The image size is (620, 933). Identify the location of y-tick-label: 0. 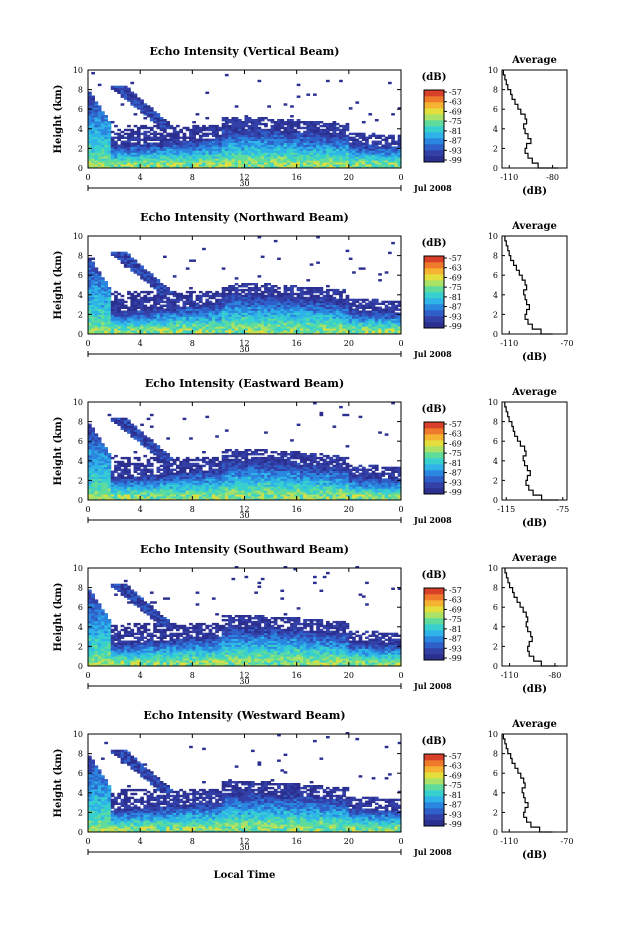
(80, 334).